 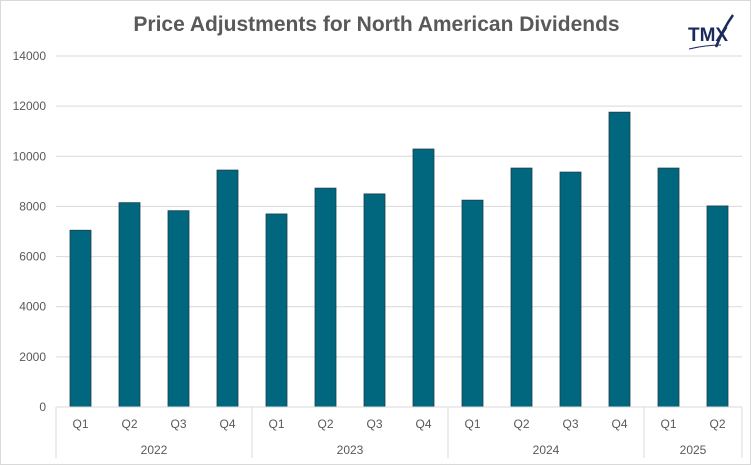 What do you see at coordinates (154, 450) in the screenshot?
I see `group-label: 2022` at bounding box center [154, 450].